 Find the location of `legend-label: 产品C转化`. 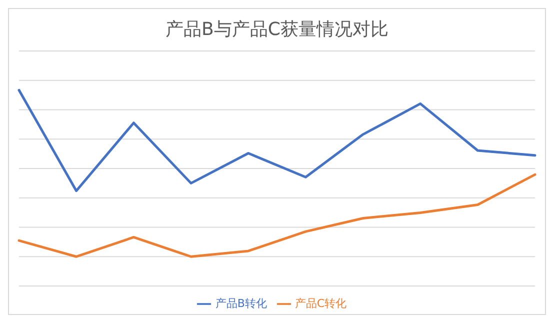

legend-label: 产品C转化 is located at coordinates (320, 303).